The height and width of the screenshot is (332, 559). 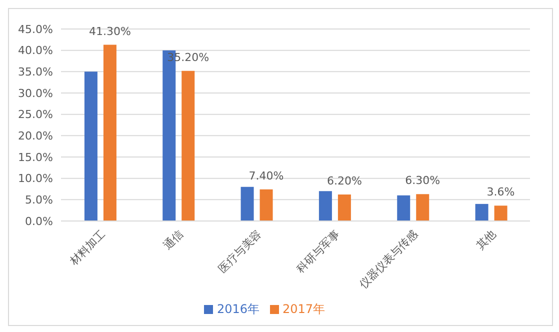 What do you see at coordinates (35, 51) in the screenshot?
I see `y-tick-label: 40.0%` at bounding box center [35, 51].